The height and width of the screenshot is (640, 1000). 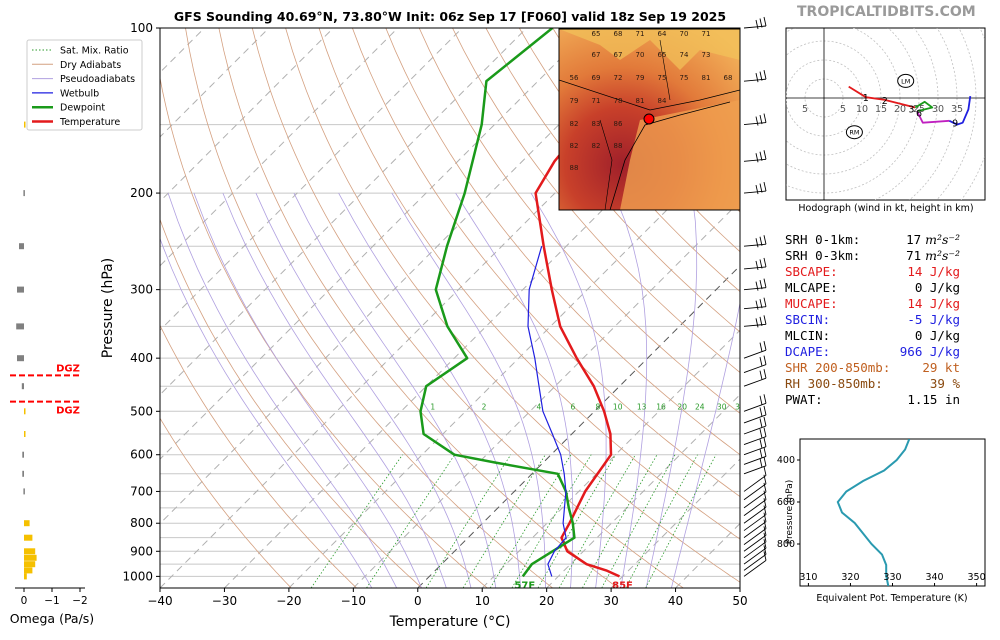 I want to click on map-temperature-label: 84, so click(x=662, y=101).